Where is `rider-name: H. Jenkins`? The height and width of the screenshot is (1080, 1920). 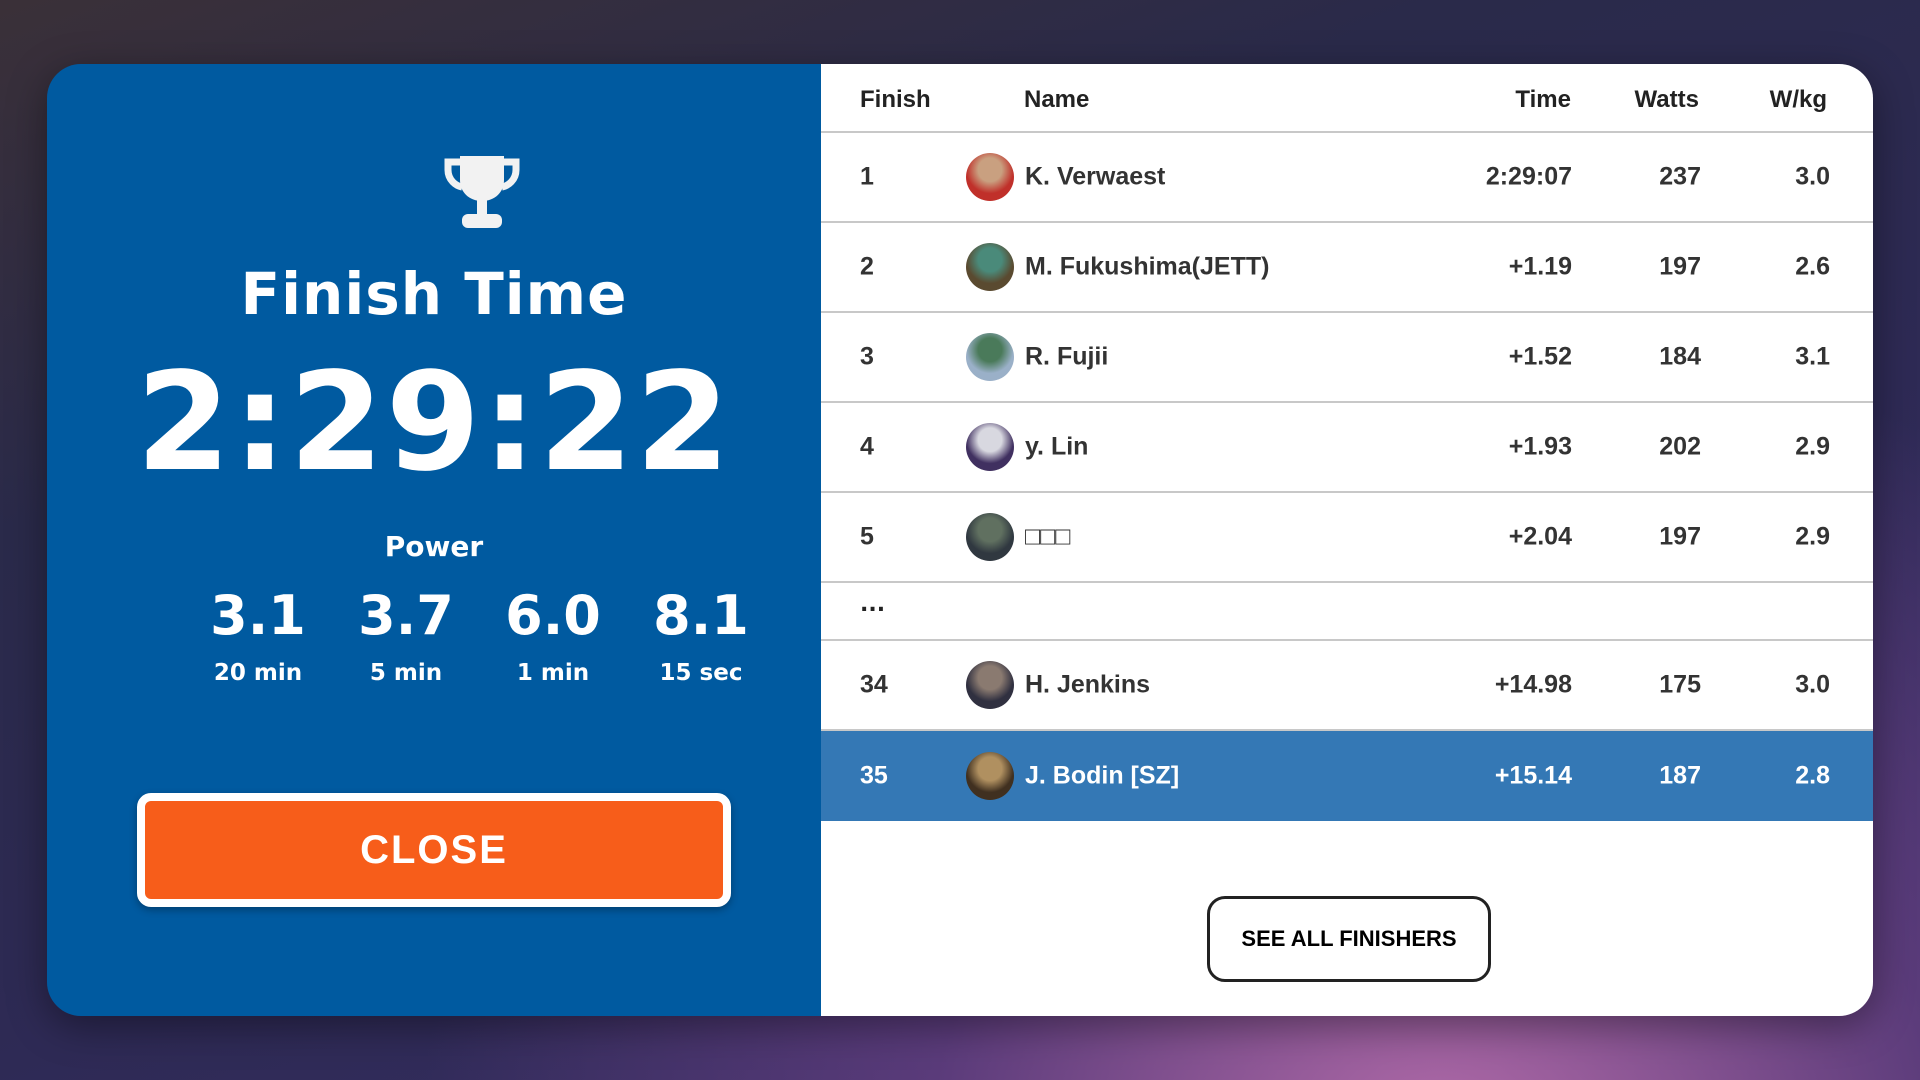 rider-name: H. Jenkins is located at coordinates (1088, 684).